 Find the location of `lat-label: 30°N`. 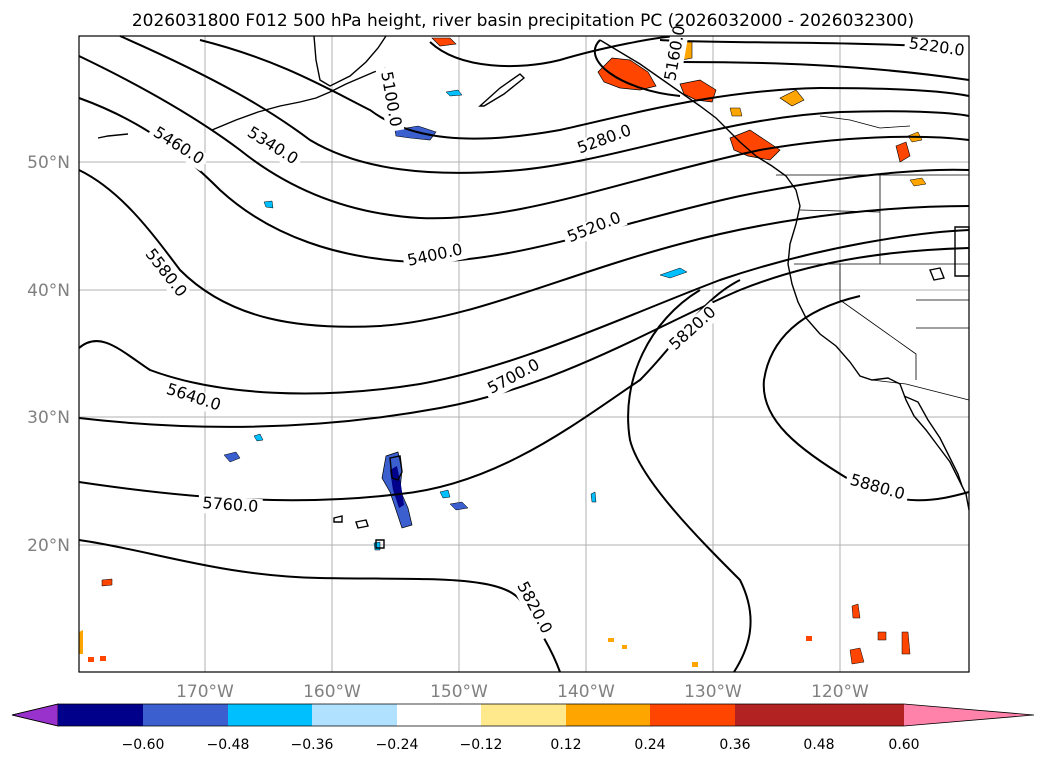

lat-label: 30°N is located at coordinates (48, 418).